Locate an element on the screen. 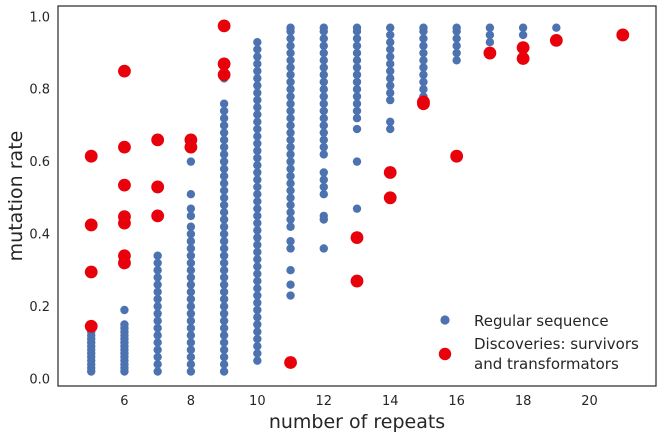 Image resolution: width=664 pixels, height=438 pixels. legend-label-discoveries-line-1: Discoveries: survivors is located at coordinates (556, 344).